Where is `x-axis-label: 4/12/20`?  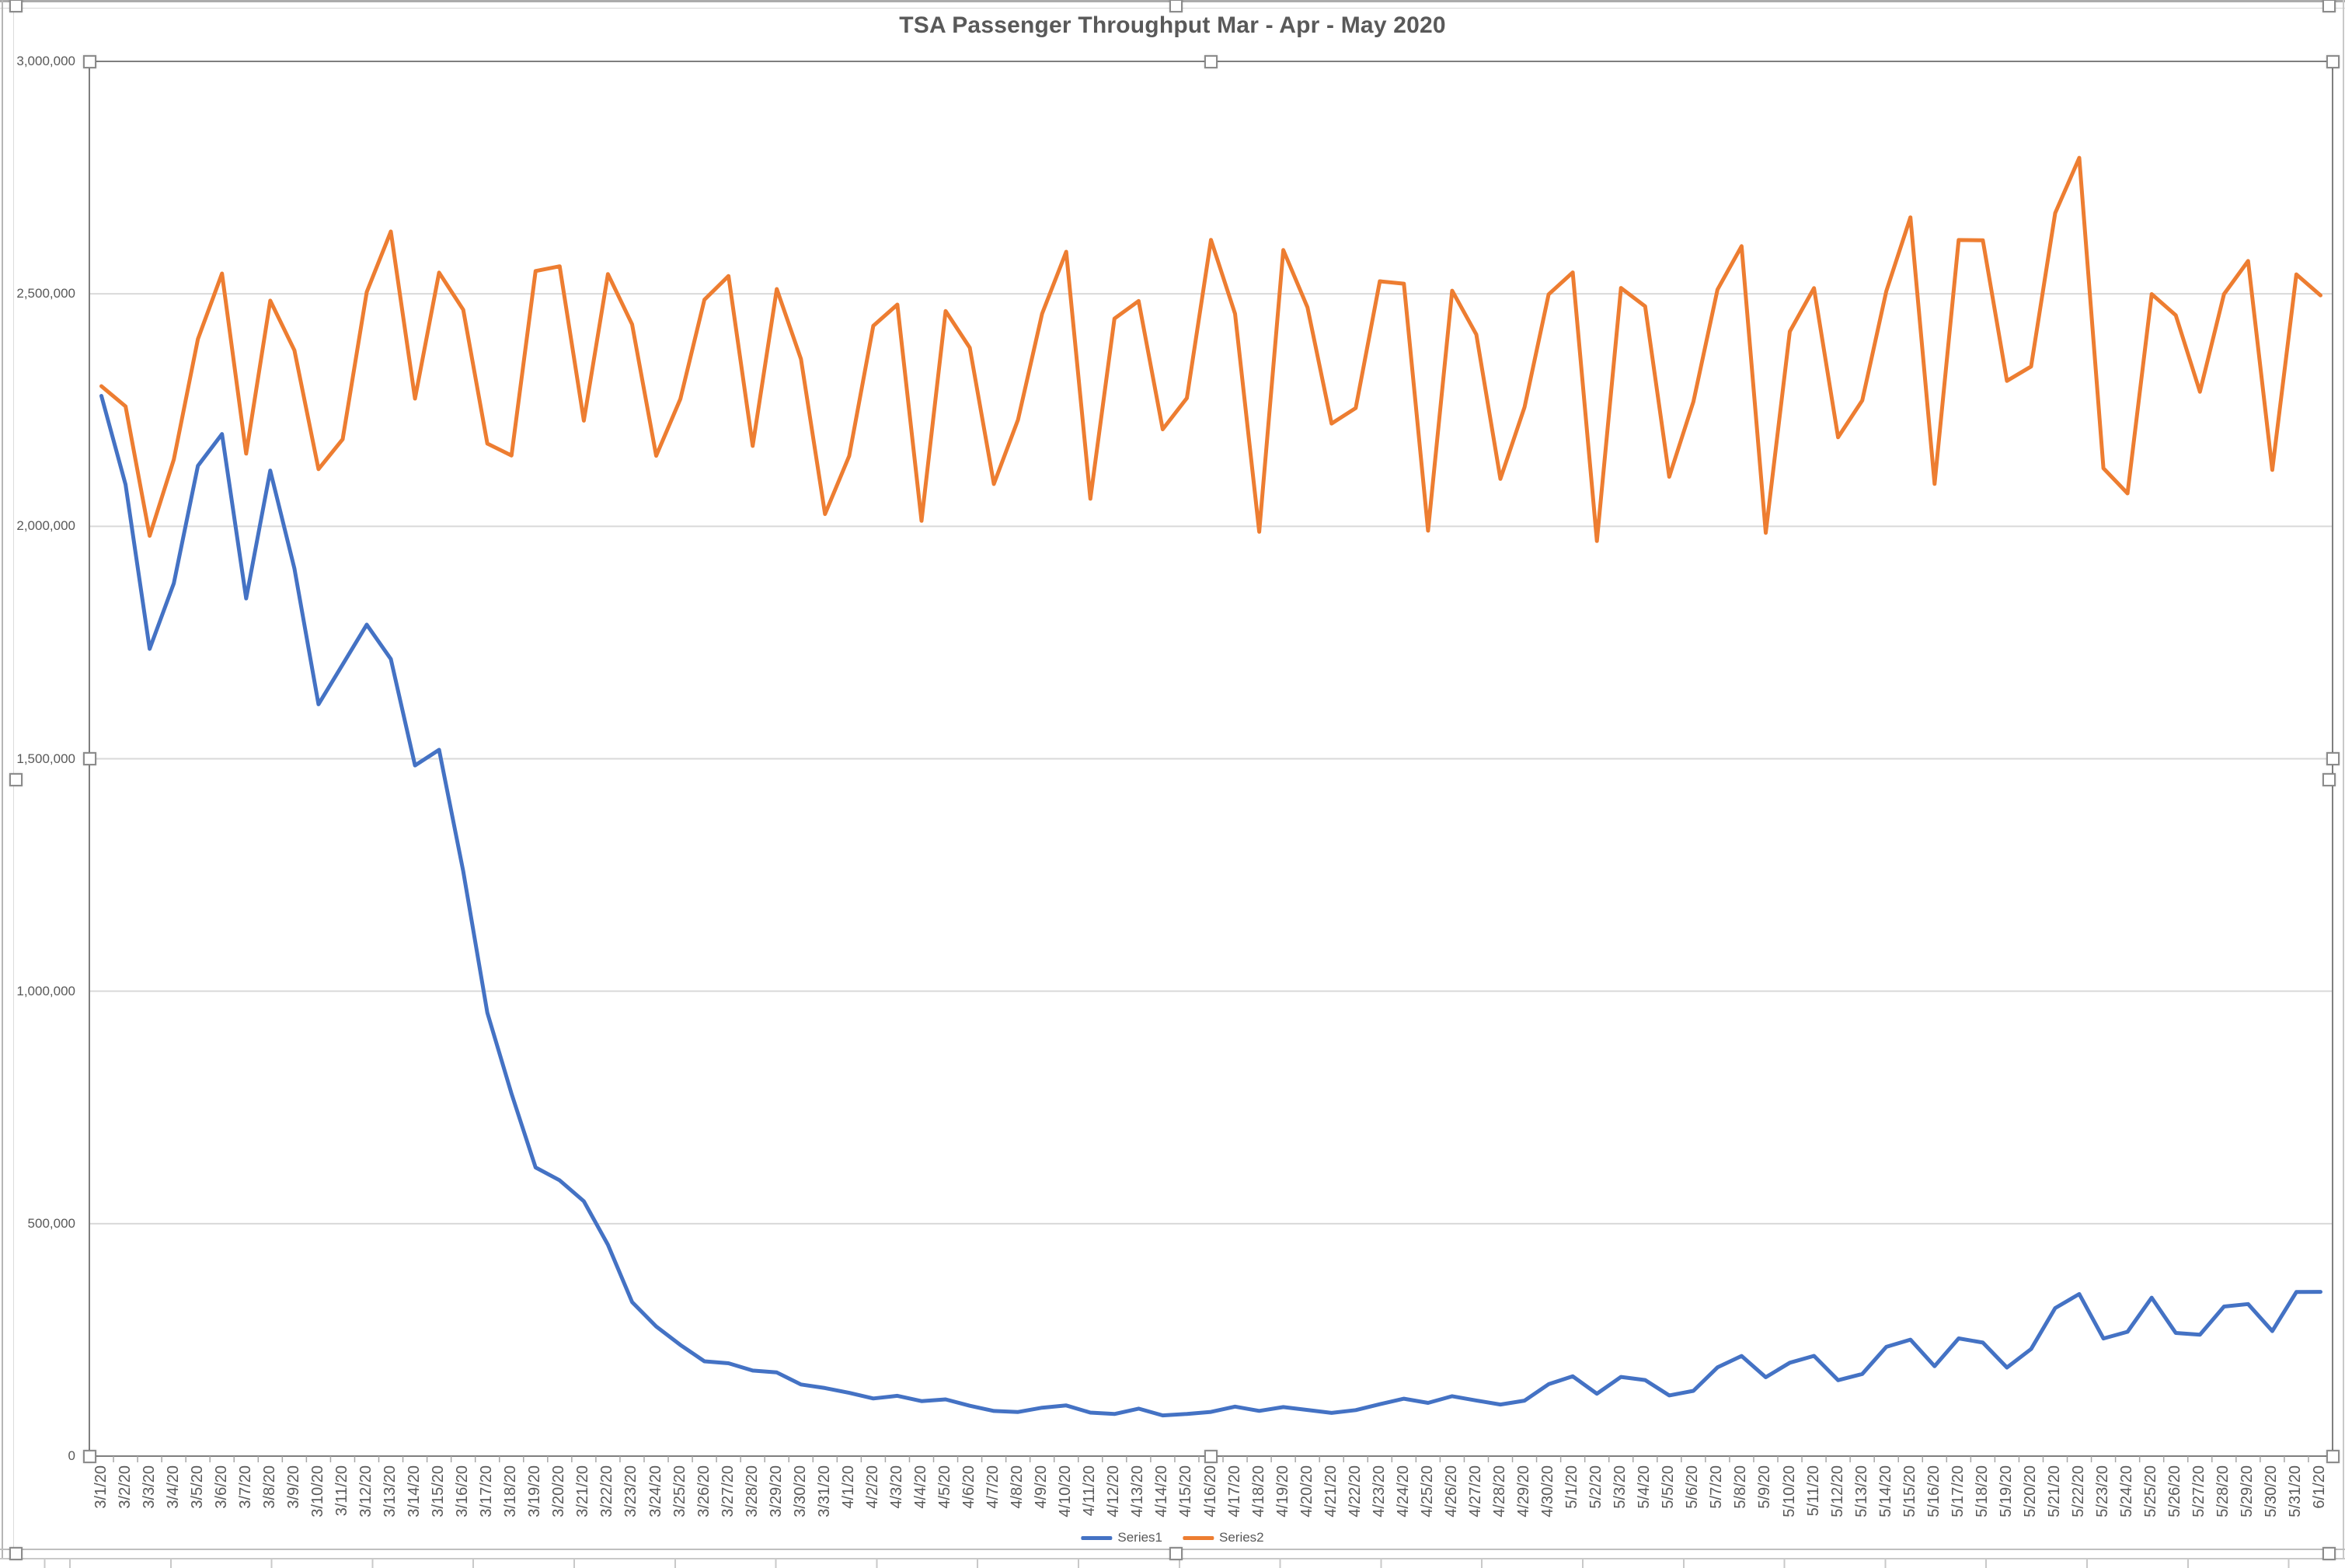 x-axis-label: 4/12/20 is located at coordinates (1114, 1491).